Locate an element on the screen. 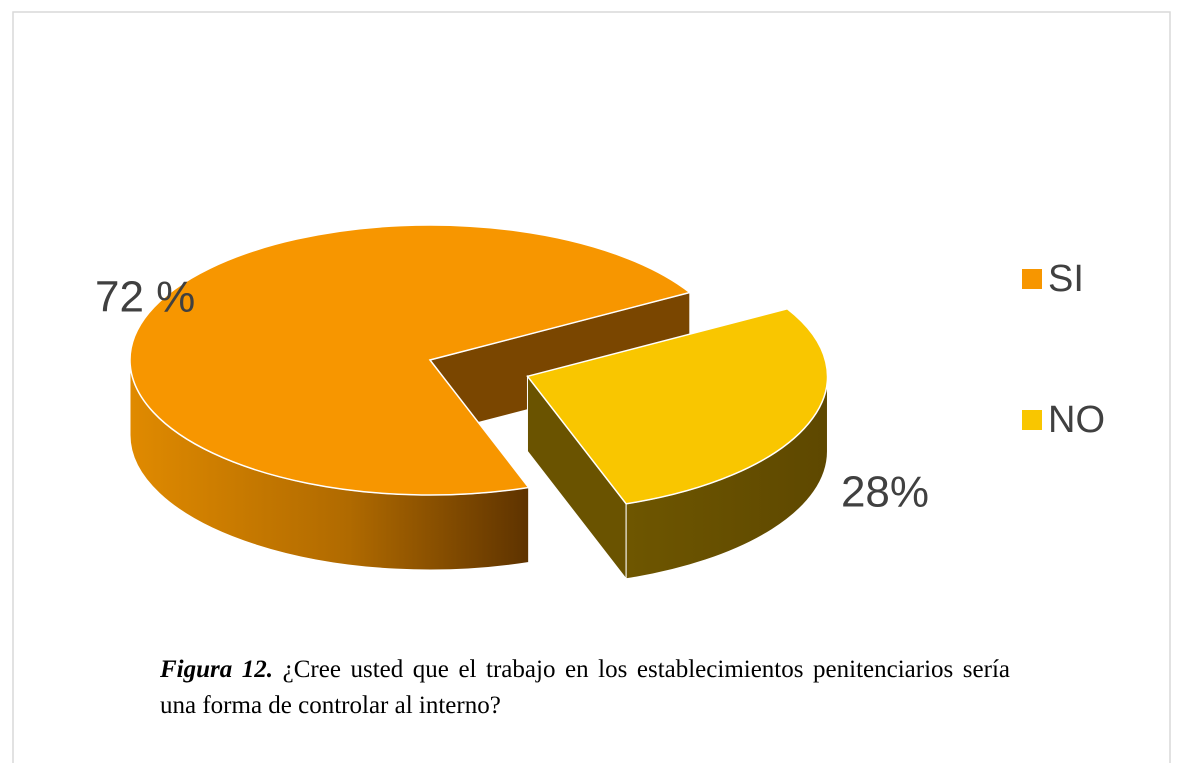 This screenshot has height=763, width=1184. data-label: 72 % is located at coordinates (145, 297).